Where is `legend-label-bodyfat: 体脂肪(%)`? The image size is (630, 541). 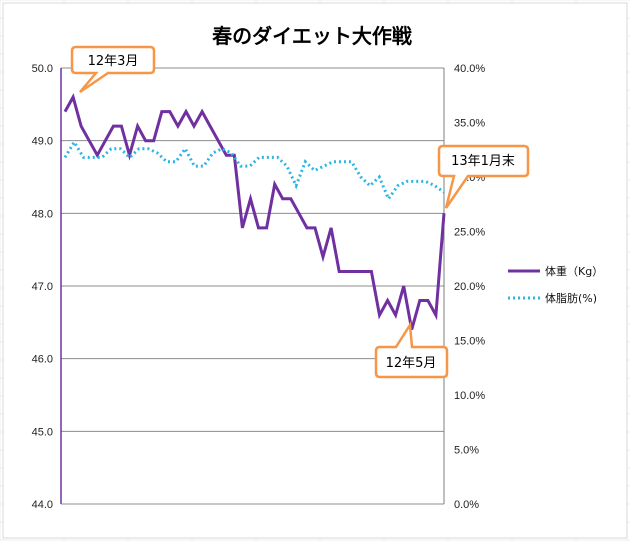
legend-label-bodyfat: 体脂肪(%) is located at coordinates (571, 298).